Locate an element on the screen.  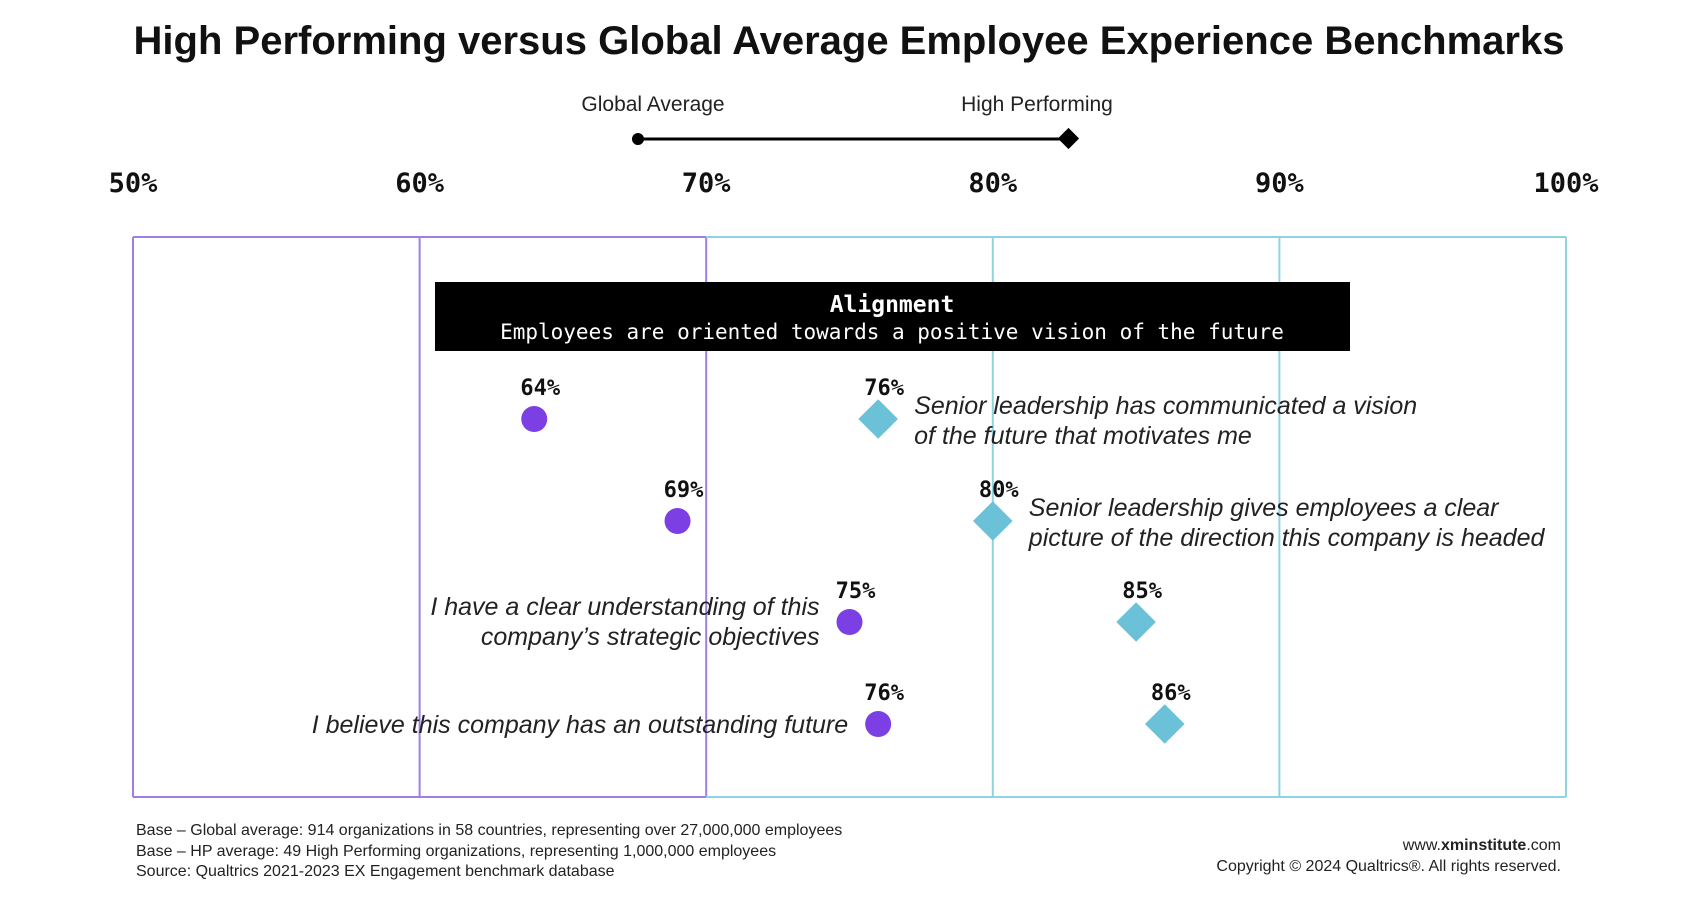
x-axis-ticks: 50% 60% 70% 80% 90% 100% is located at coordinates (854, 183).